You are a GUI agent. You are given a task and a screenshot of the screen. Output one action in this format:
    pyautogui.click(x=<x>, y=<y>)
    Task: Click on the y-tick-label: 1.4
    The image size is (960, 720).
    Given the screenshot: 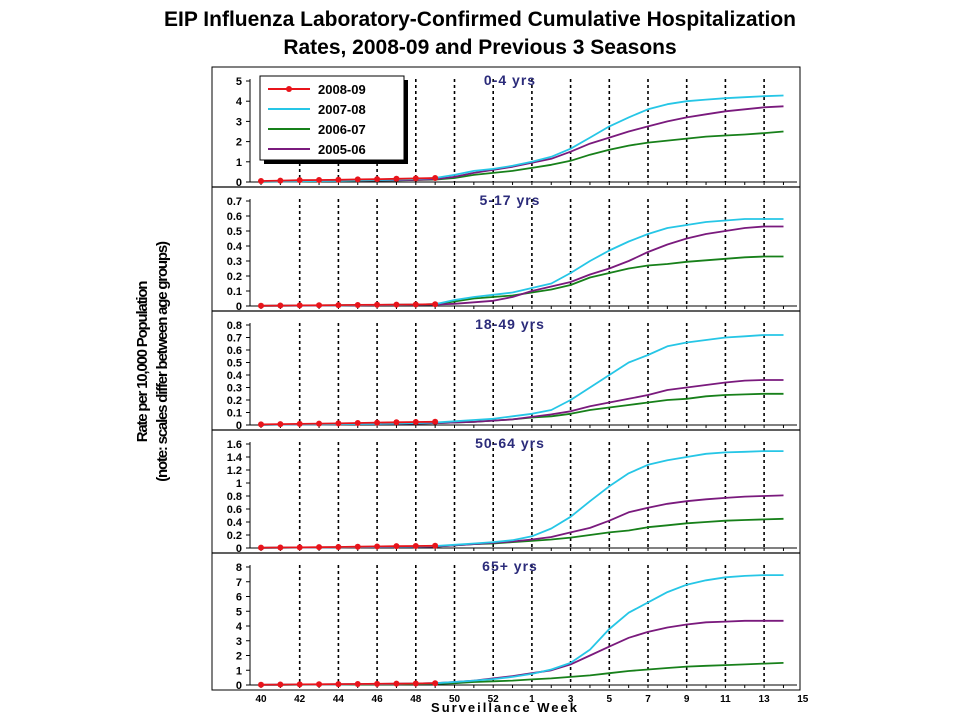 What is the action you would take?
    pyautogui.click(x=235, y=458)
    